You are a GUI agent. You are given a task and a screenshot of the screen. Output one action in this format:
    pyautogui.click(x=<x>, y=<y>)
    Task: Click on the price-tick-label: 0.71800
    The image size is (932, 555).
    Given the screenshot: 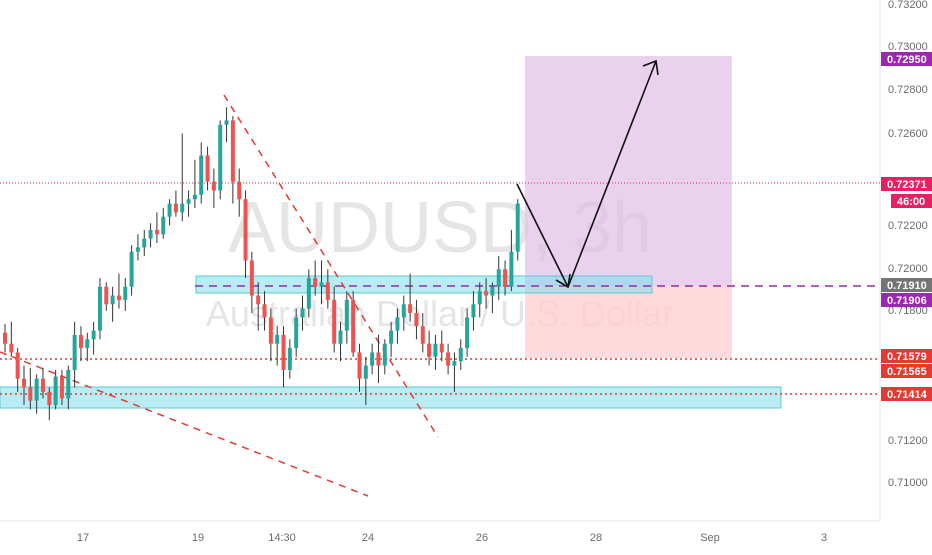 What is the action you would take?
    pyautogui.click(x=908, y=311)
    